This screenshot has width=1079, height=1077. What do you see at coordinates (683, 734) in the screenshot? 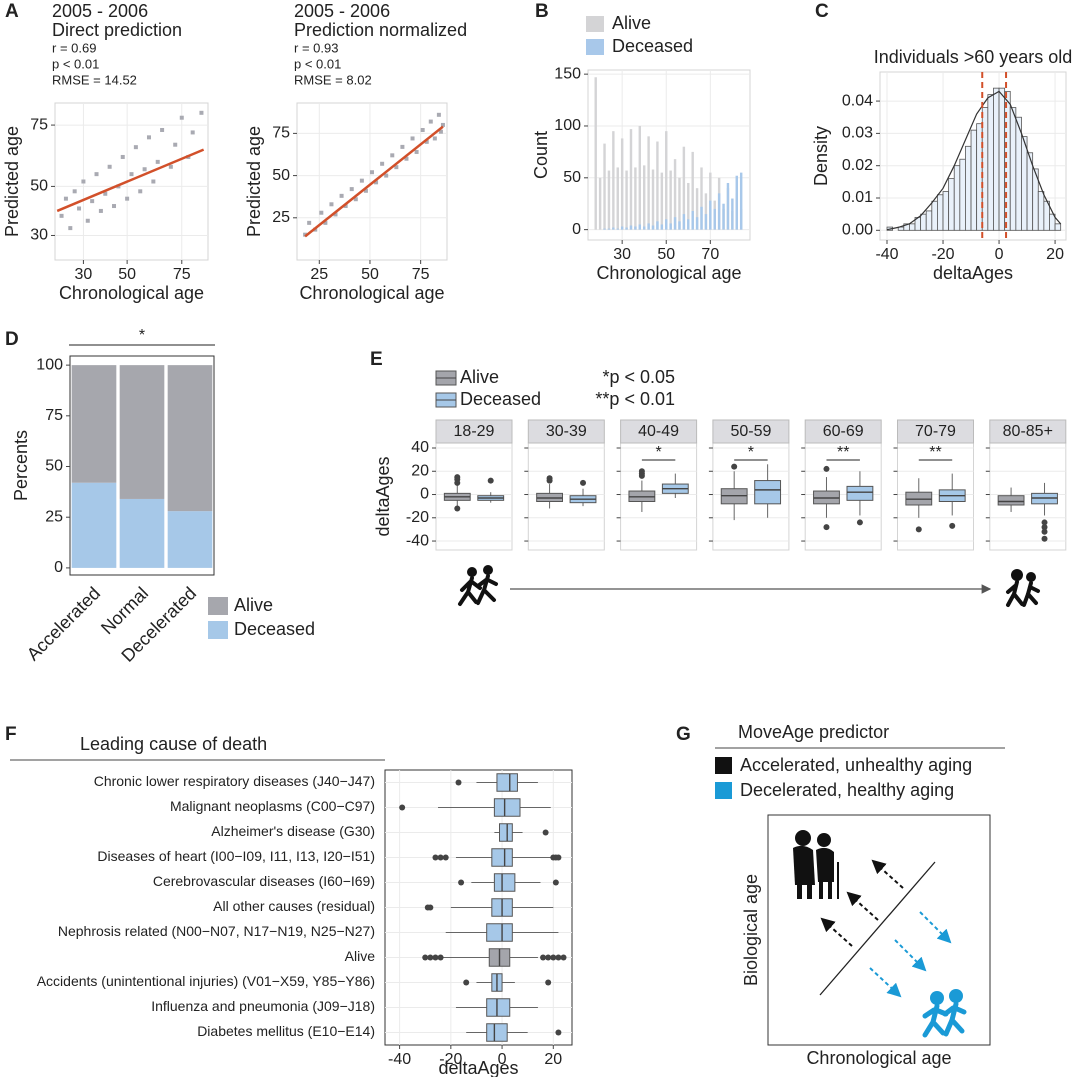
I see `panel-letter: G` at bounding box center [683, 734].